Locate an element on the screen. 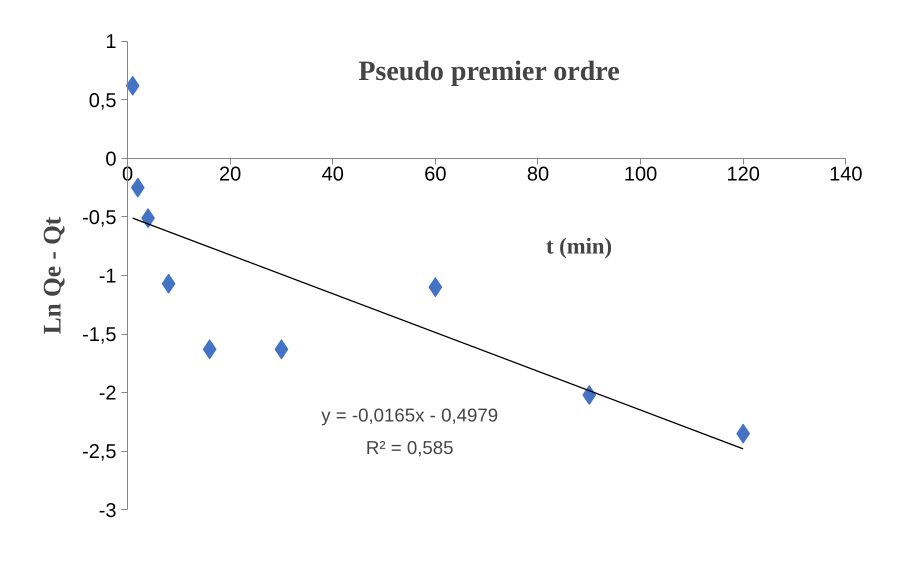 This screenshot has height=572, width=904. text: Pseudo premier ordre is located at coordinates (489, 72).